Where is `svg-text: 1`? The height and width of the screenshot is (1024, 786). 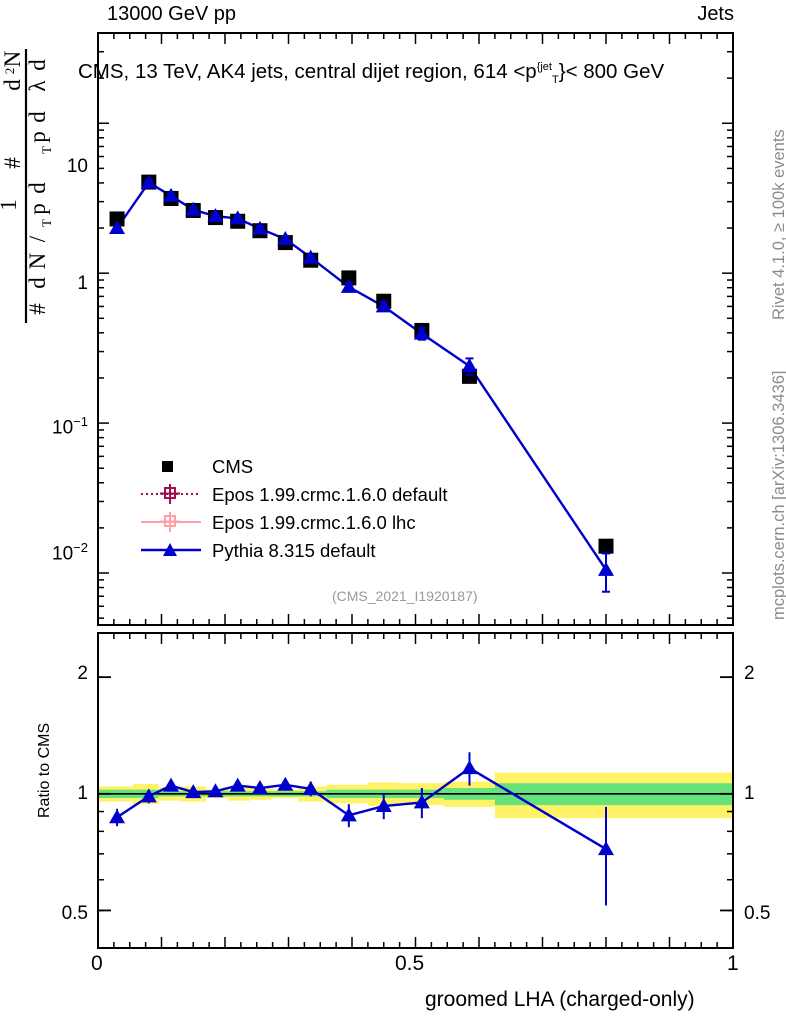 svg-text: 1 is located at coordinates (10, 205).